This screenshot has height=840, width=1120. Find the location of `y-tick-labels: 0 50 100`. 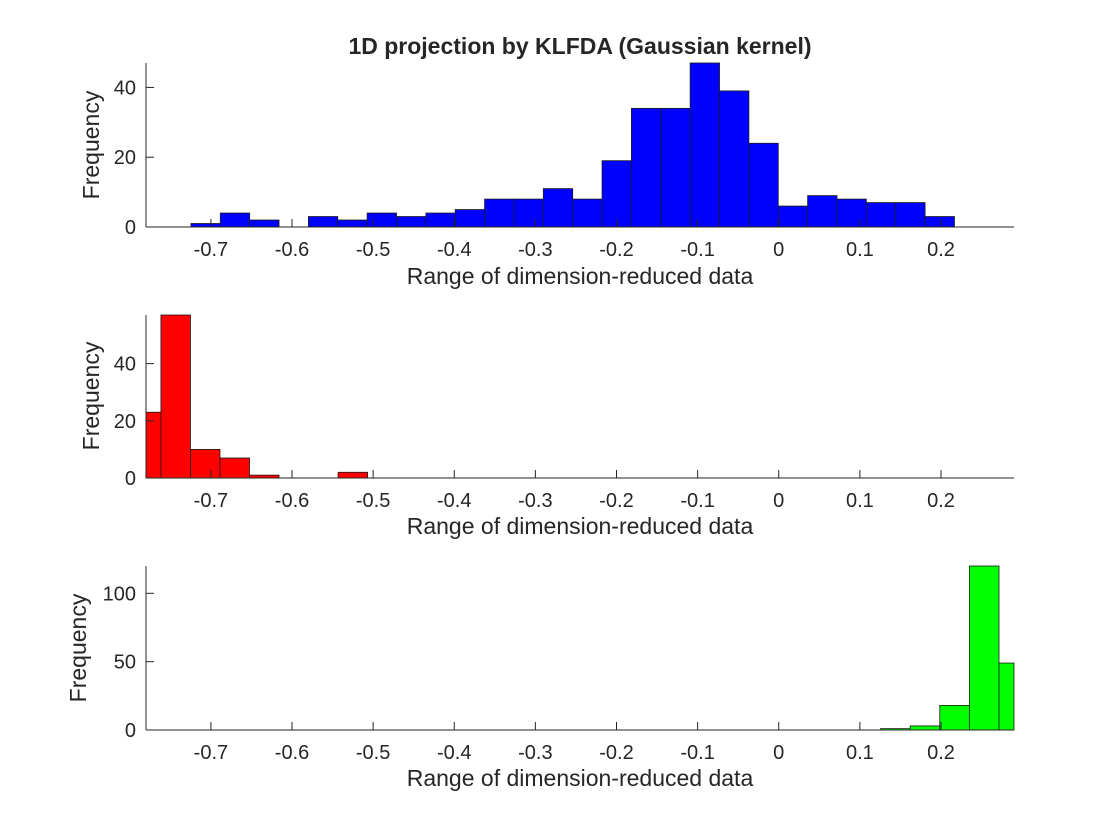

y-tick-labels: 0 50 100 is located at coordinates (119, 662).